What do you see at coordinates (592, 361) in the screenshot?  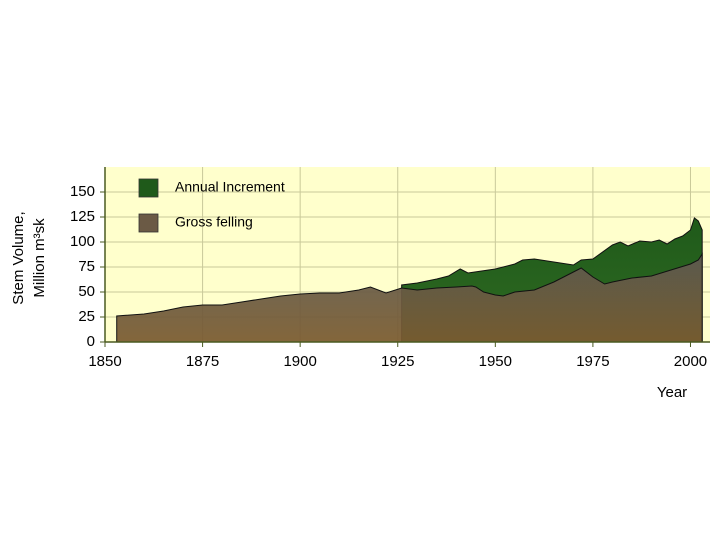 I see `x-tick-label: 1975` at bounding box center [592, 361].